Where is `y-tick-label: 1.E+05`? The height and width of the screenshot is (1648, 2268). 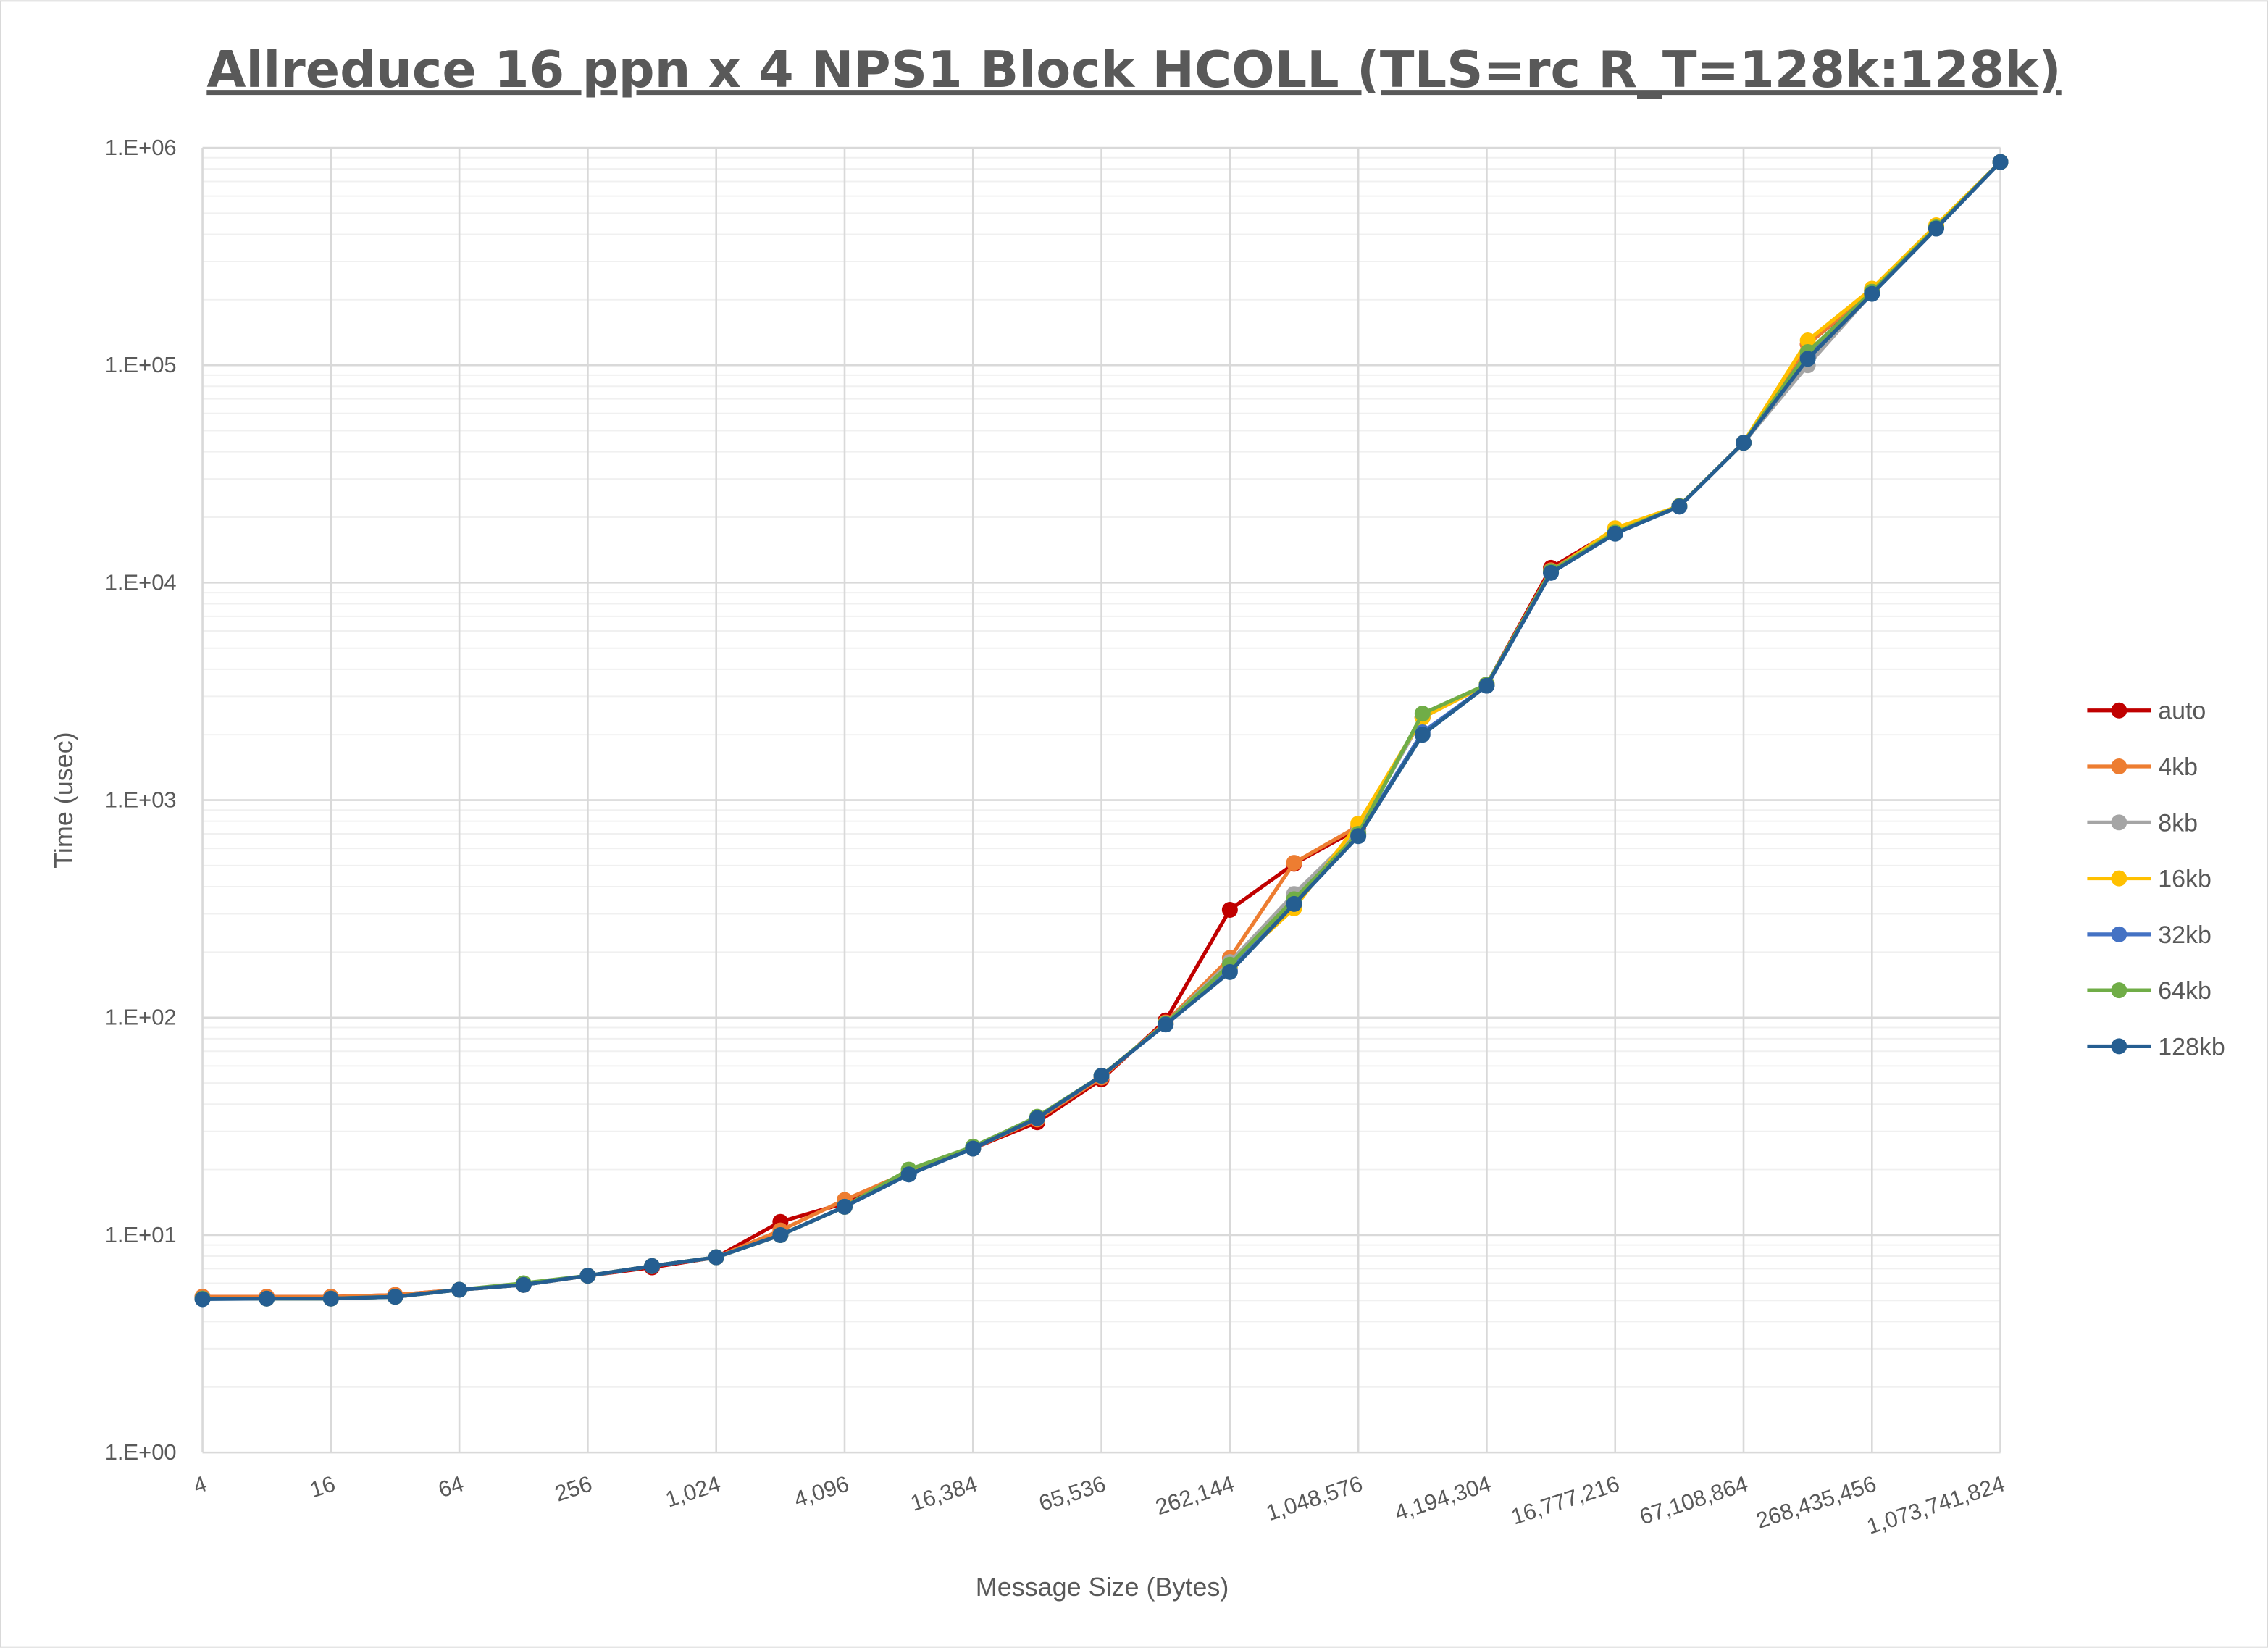 y-tick-label: 1.E+05 is located at coordinates (141, 364).